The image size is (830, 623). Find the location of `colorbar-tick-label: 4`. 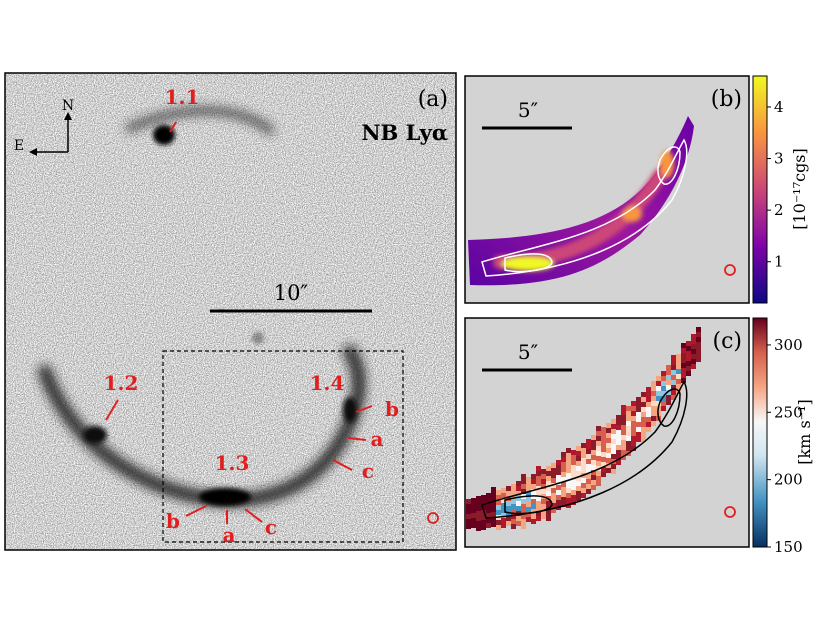

colorbar-tick-label: 4 is located at coordinates (779, 107).